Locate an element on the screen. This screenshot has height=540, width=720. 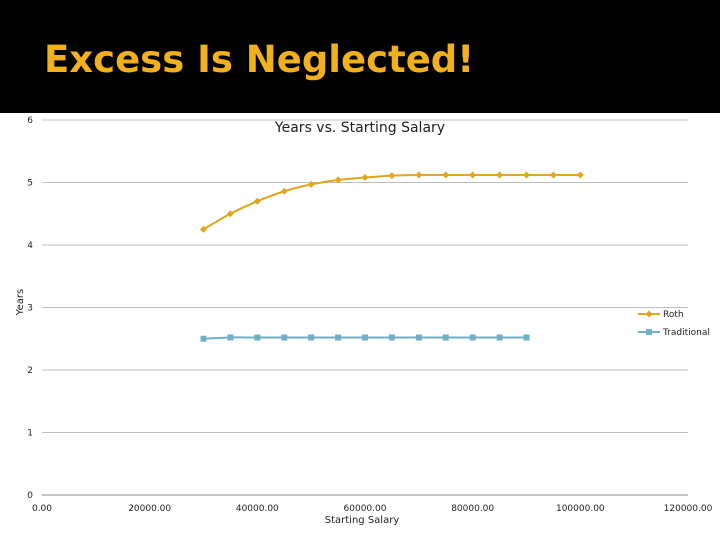
y-tick-label: 0 is located at coordinates (30, 496).